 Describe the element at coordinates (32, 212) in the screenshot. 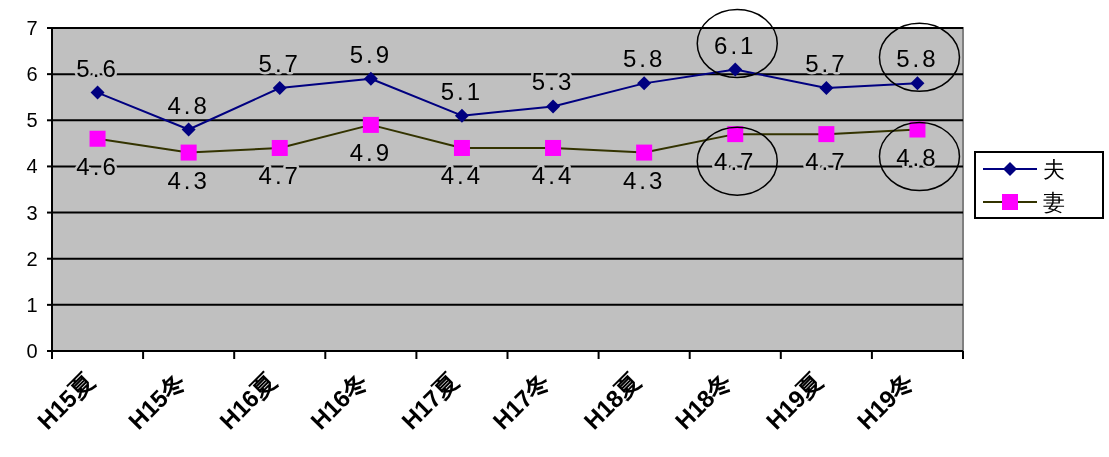

I see `y-tick-label: 3` at that location.